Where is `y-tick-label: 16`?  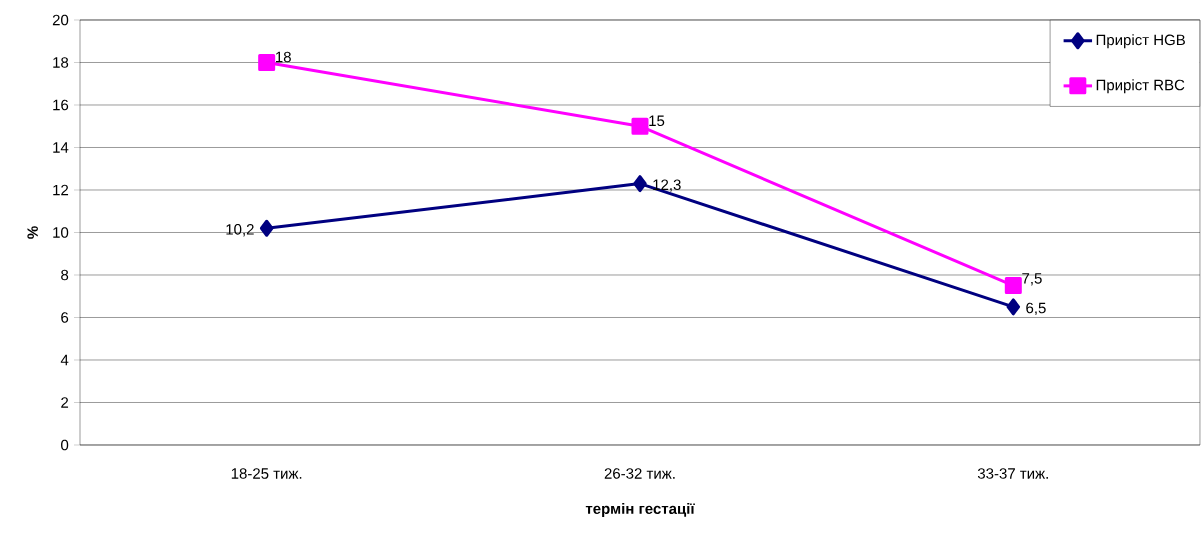 y-tick-label: 16 is located at coordinates (61, 105).